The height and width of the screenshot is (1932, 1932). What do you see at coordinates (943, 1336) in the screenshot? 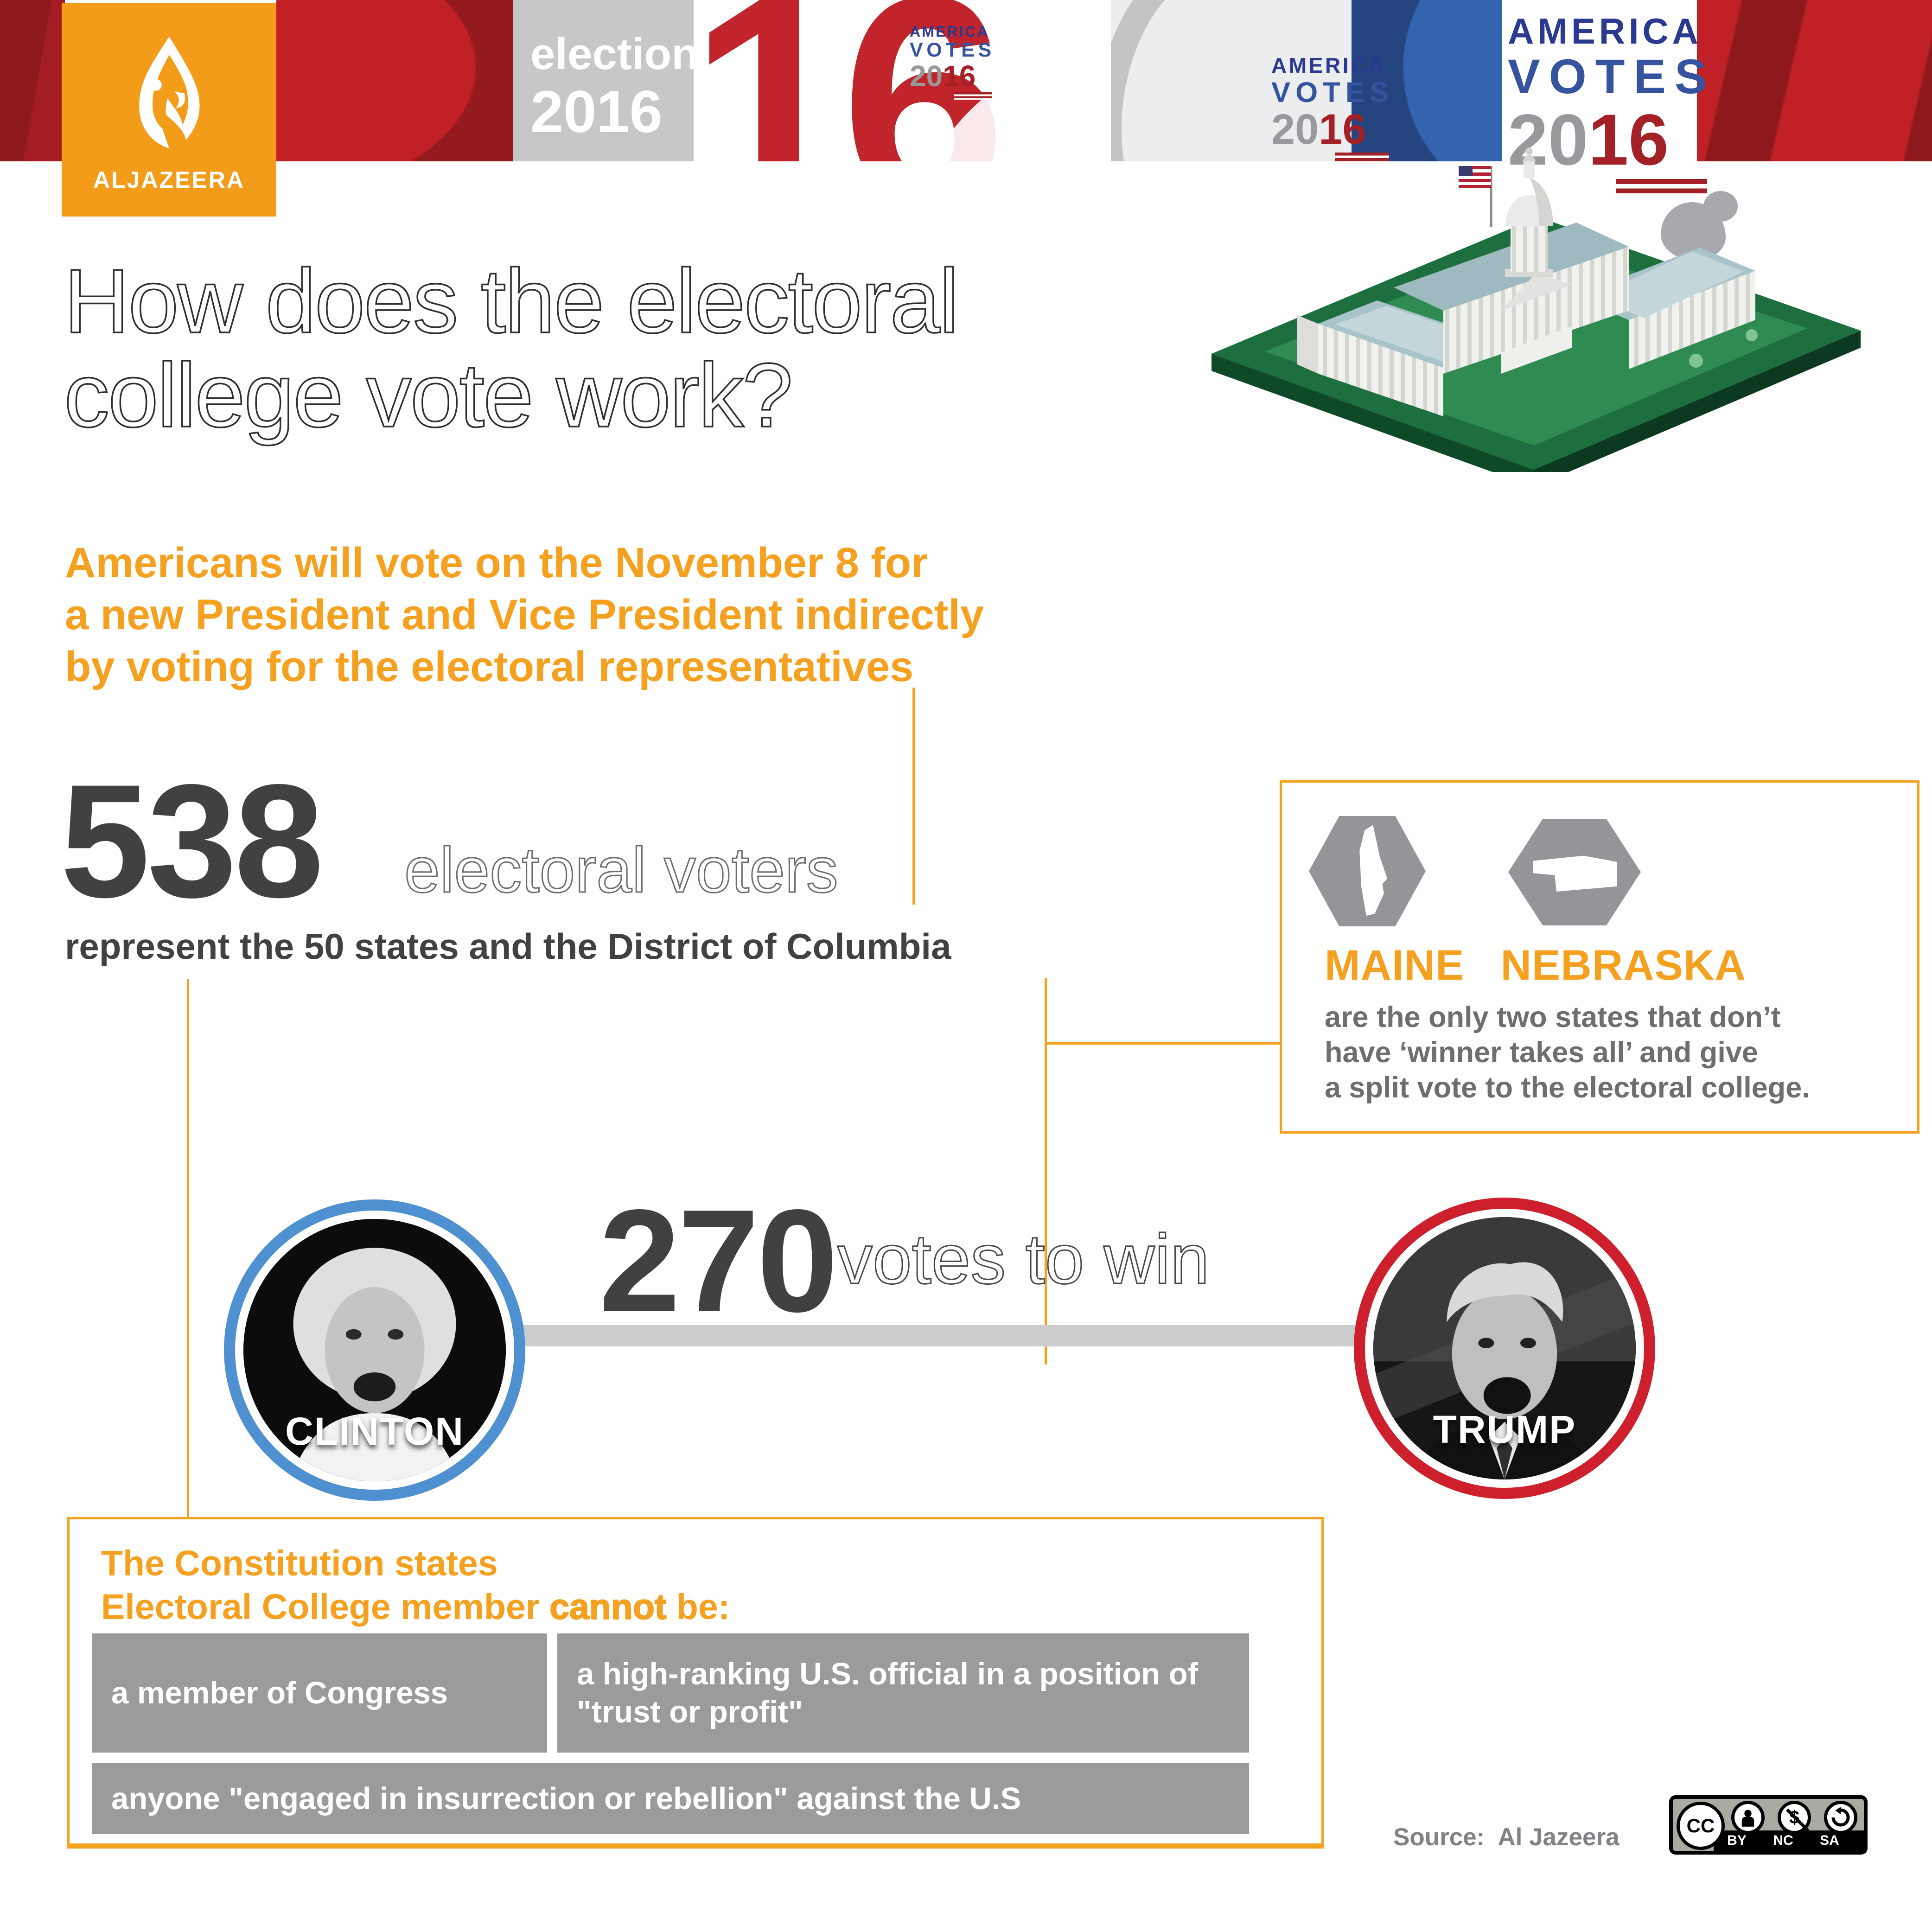
I see `candidates-connector-bar` at bounding box center [943, 1336].